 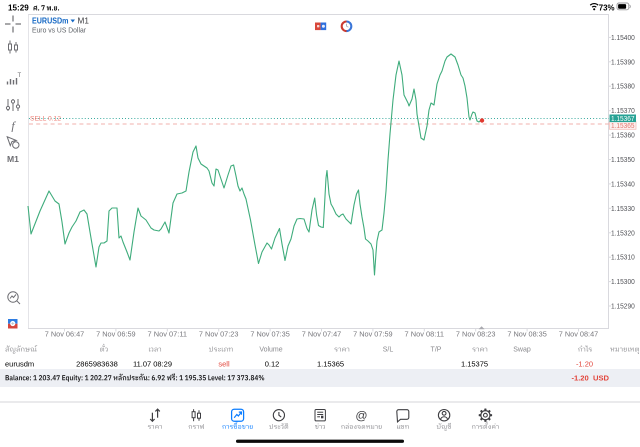 What do you see at coordinates (623, 281) in the screenshot?
I see `svg-text: 1.15300` at bounding box center [623, 281].